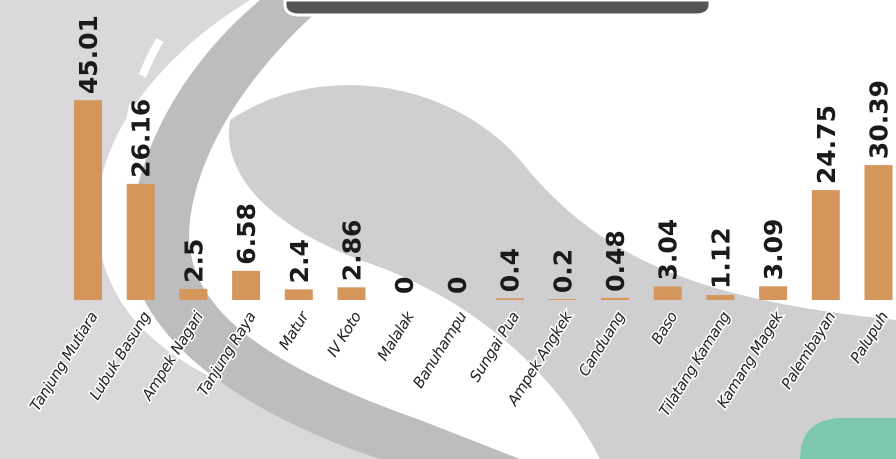 The image size is (896, 459). I want to click on value-label: 0.48, so click(615, 261).